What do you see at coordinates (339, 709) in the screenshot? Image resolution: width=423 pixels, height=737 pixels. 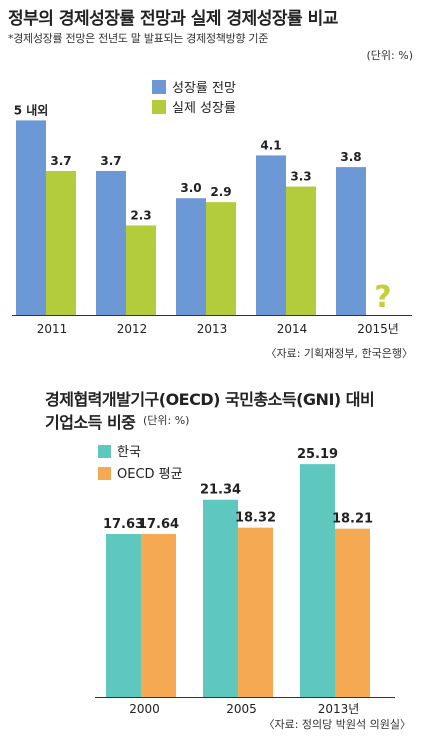 I see `chart2-x-tick-label: 2013년` at bounding box center [339, 709].